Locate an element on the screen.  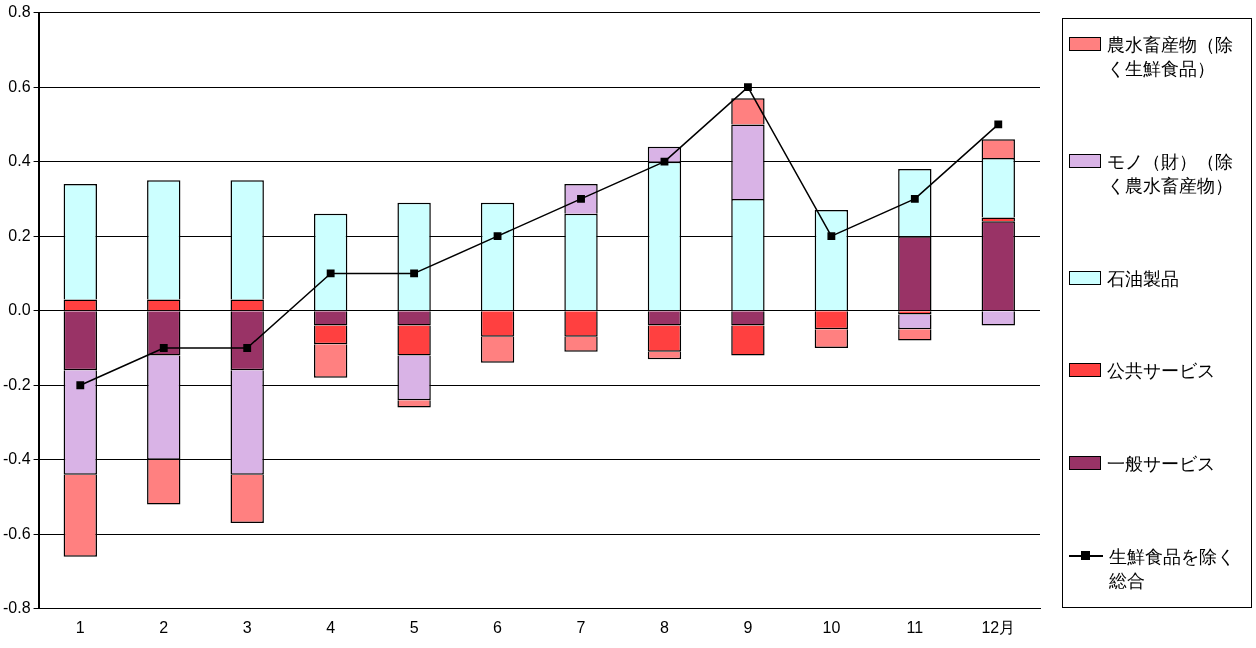
legend-label: 農水畜産物（除く生鮮食品） is located at coordinates (1170, 57).